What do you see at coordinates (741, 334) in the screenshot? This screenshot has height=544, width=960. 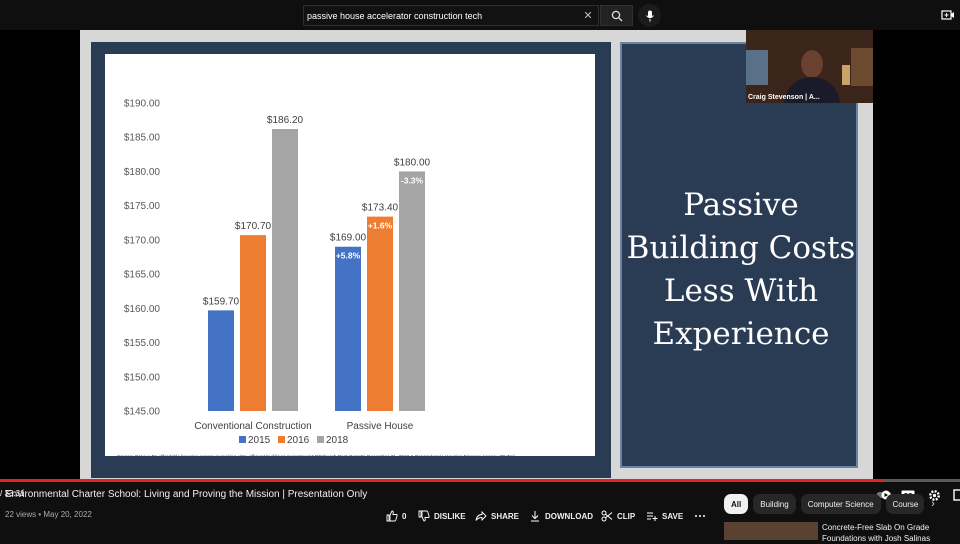 I see `headline-line: Experience` at bounding box center [741, 334].